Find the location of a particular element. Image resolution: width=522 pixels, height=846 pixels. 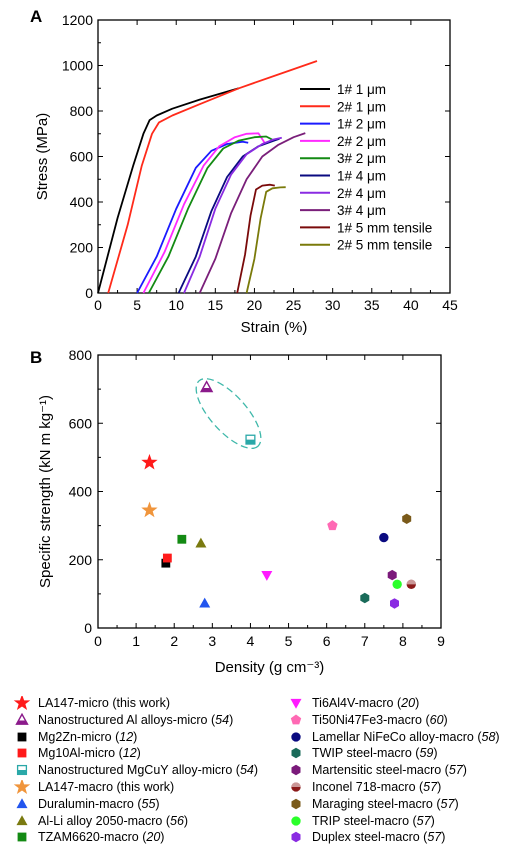

b-x-tick-label: 8 is located at coordinates (403, 641).